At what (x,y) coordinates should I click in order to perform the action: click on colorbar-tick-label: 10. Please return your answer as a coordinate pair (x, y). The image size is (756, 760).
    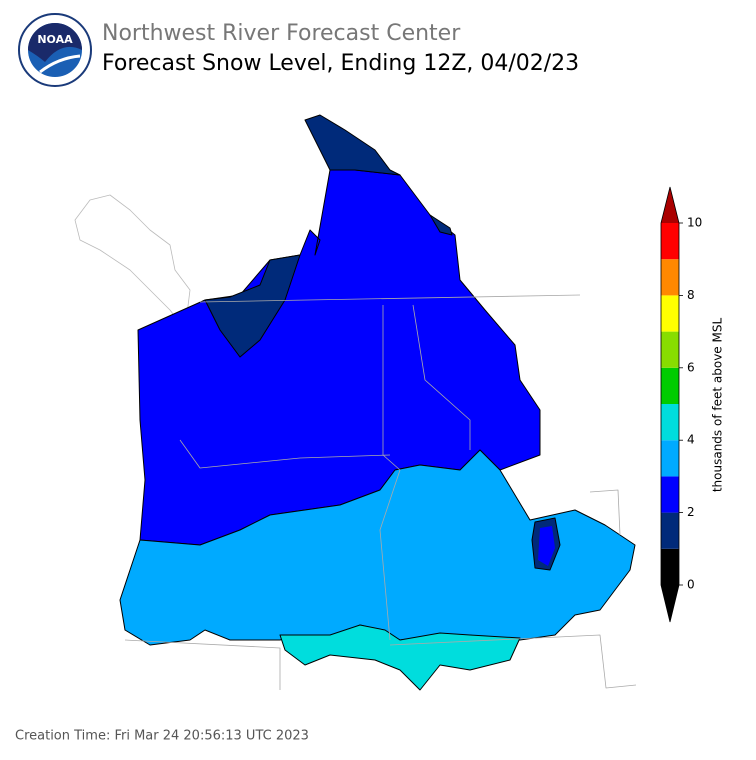
    Looking at the image, I should click on (694, 223).